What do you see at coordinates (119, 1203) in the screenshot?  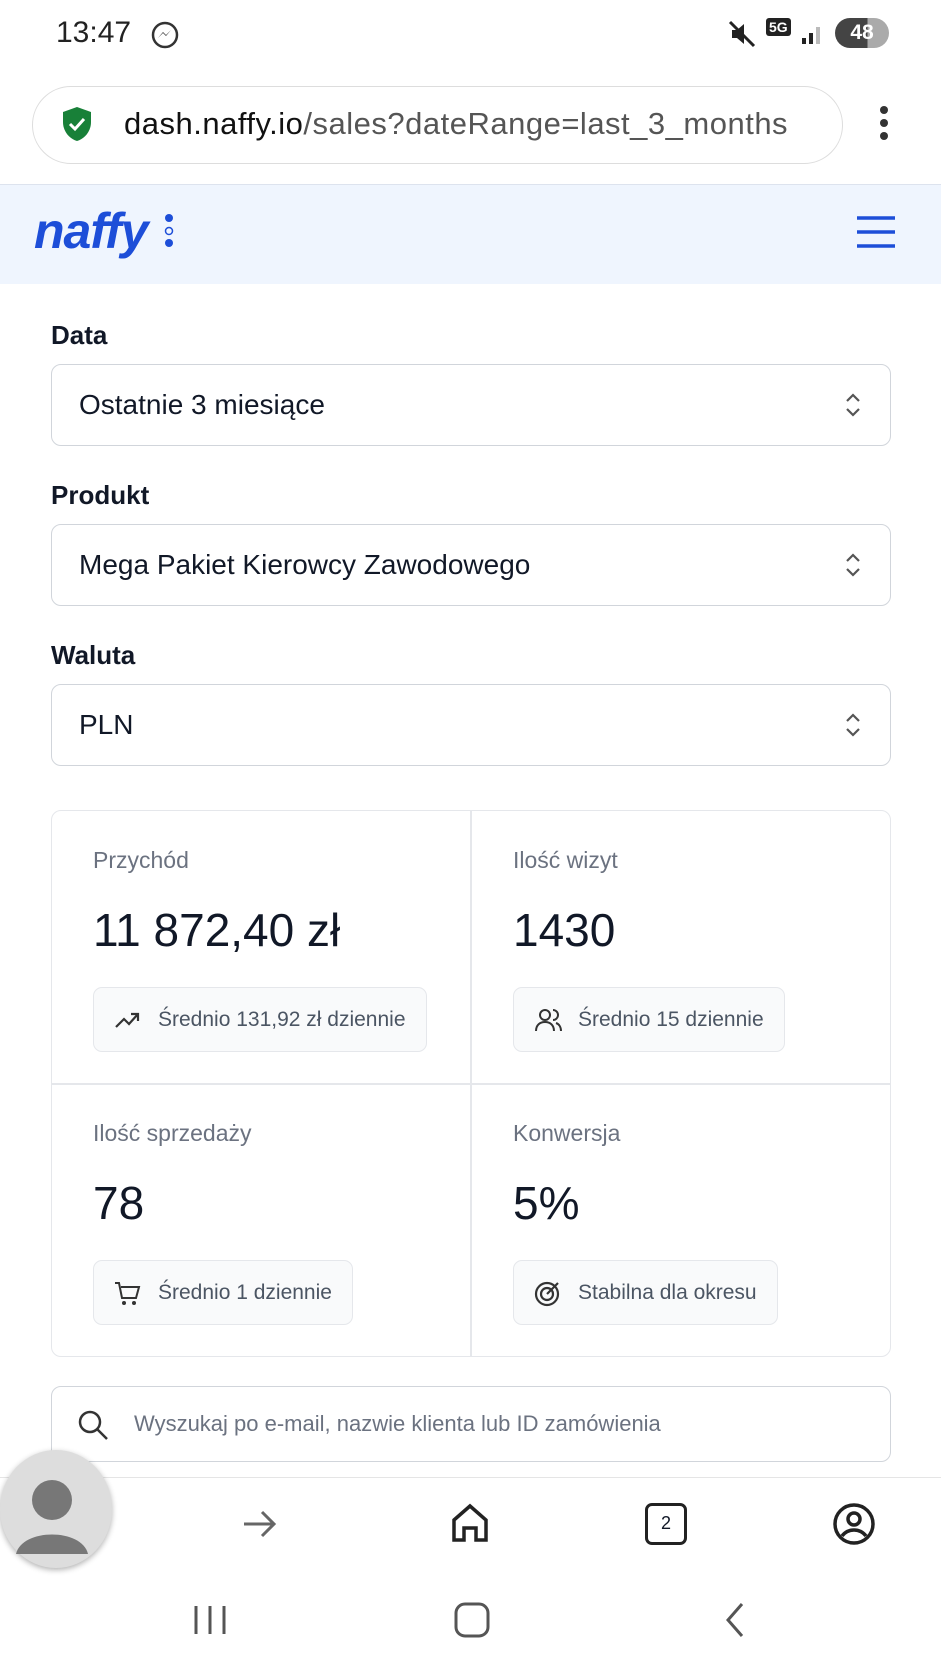 I see `stat-value: 78` at bounding box center [119, 1203].